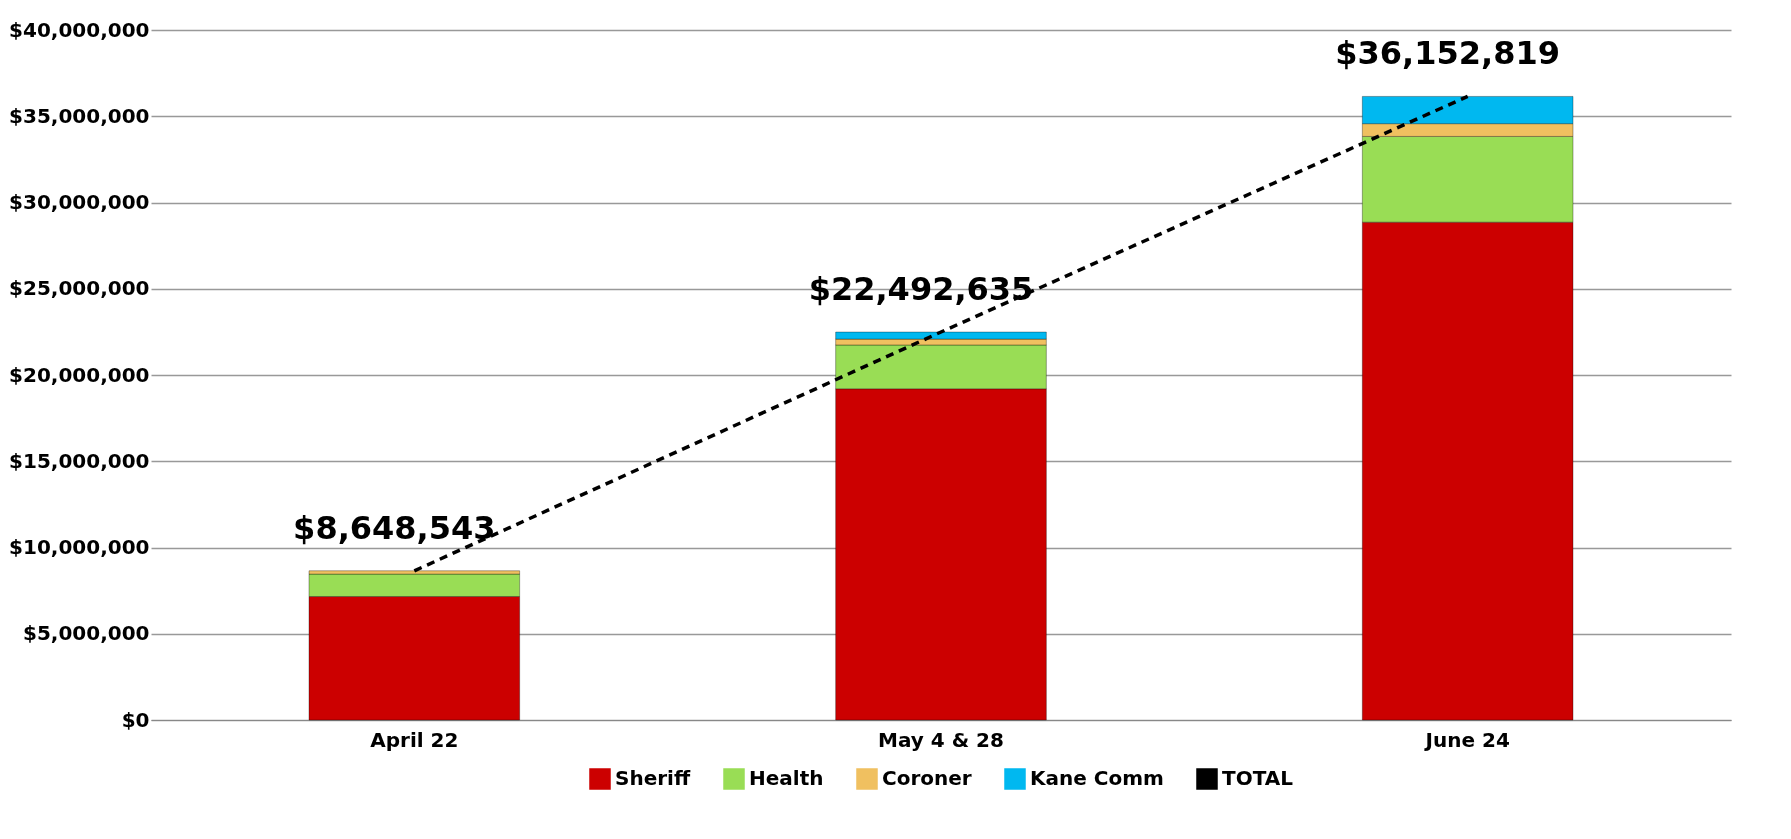 This screenshot has height=839, width=1791. I want to click on legend-label: Sheriff, so click(653, 778).